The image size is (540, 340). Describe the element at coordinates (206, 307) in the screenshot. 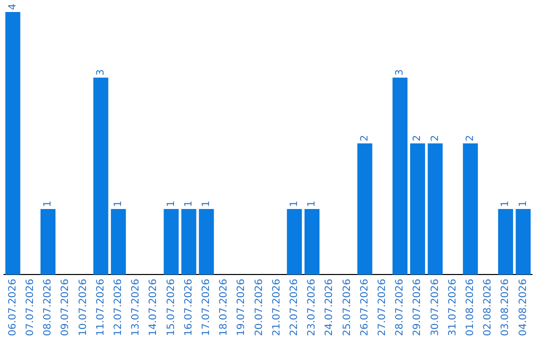

I see `x-tick-label: 17.07.2026` at that location.